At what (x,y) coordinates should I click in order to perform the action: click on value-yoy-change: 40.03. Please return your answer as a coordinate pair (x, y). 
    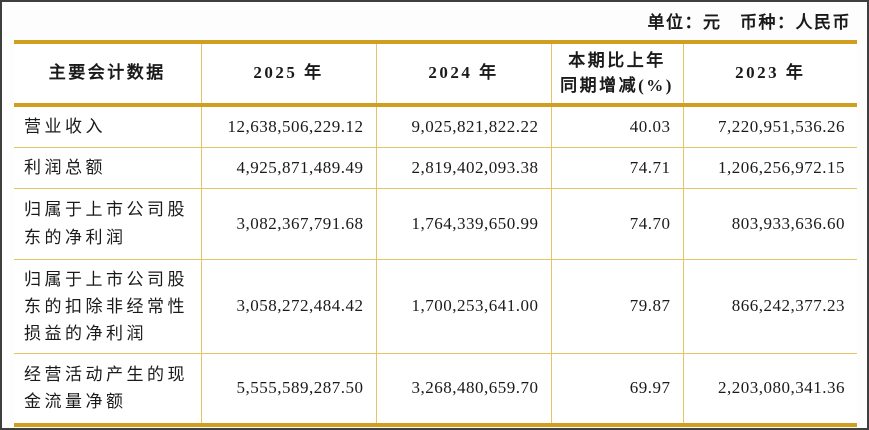
    Looking at the image, I should click on (616, 126).